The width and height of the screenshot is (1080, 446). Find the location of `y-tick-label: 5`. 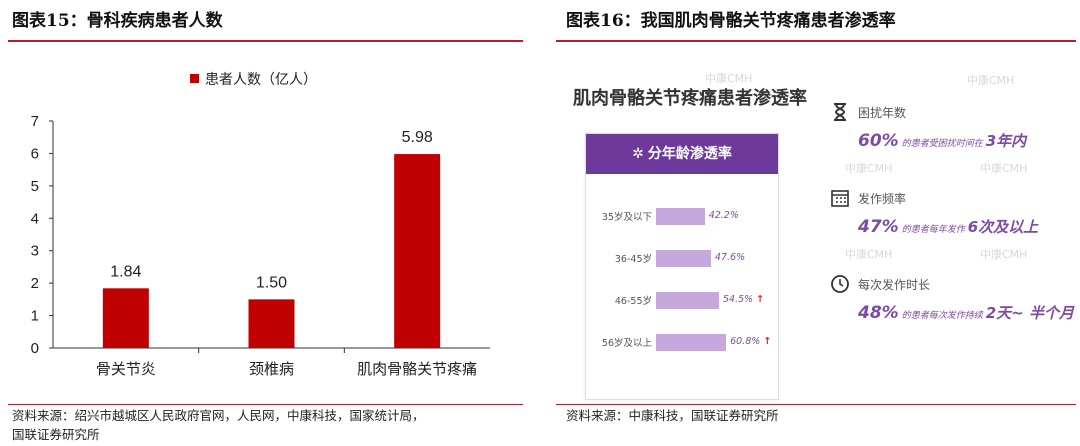

y-tick-label: 5 is located at coordinates (35, 186).